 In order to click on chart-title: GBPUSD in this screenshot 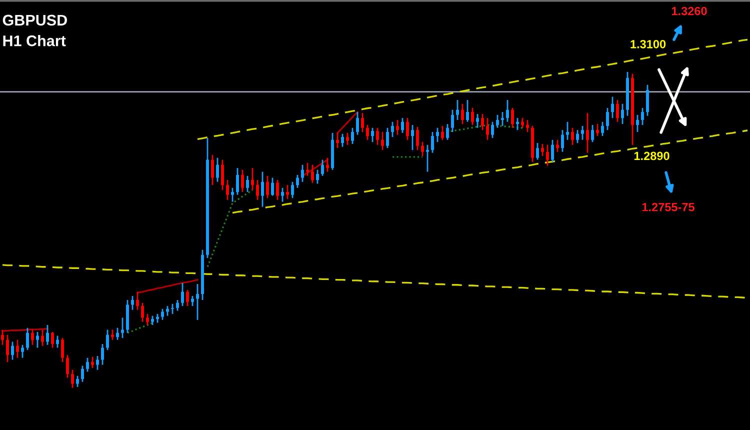, I will do `click(34, 20)`.